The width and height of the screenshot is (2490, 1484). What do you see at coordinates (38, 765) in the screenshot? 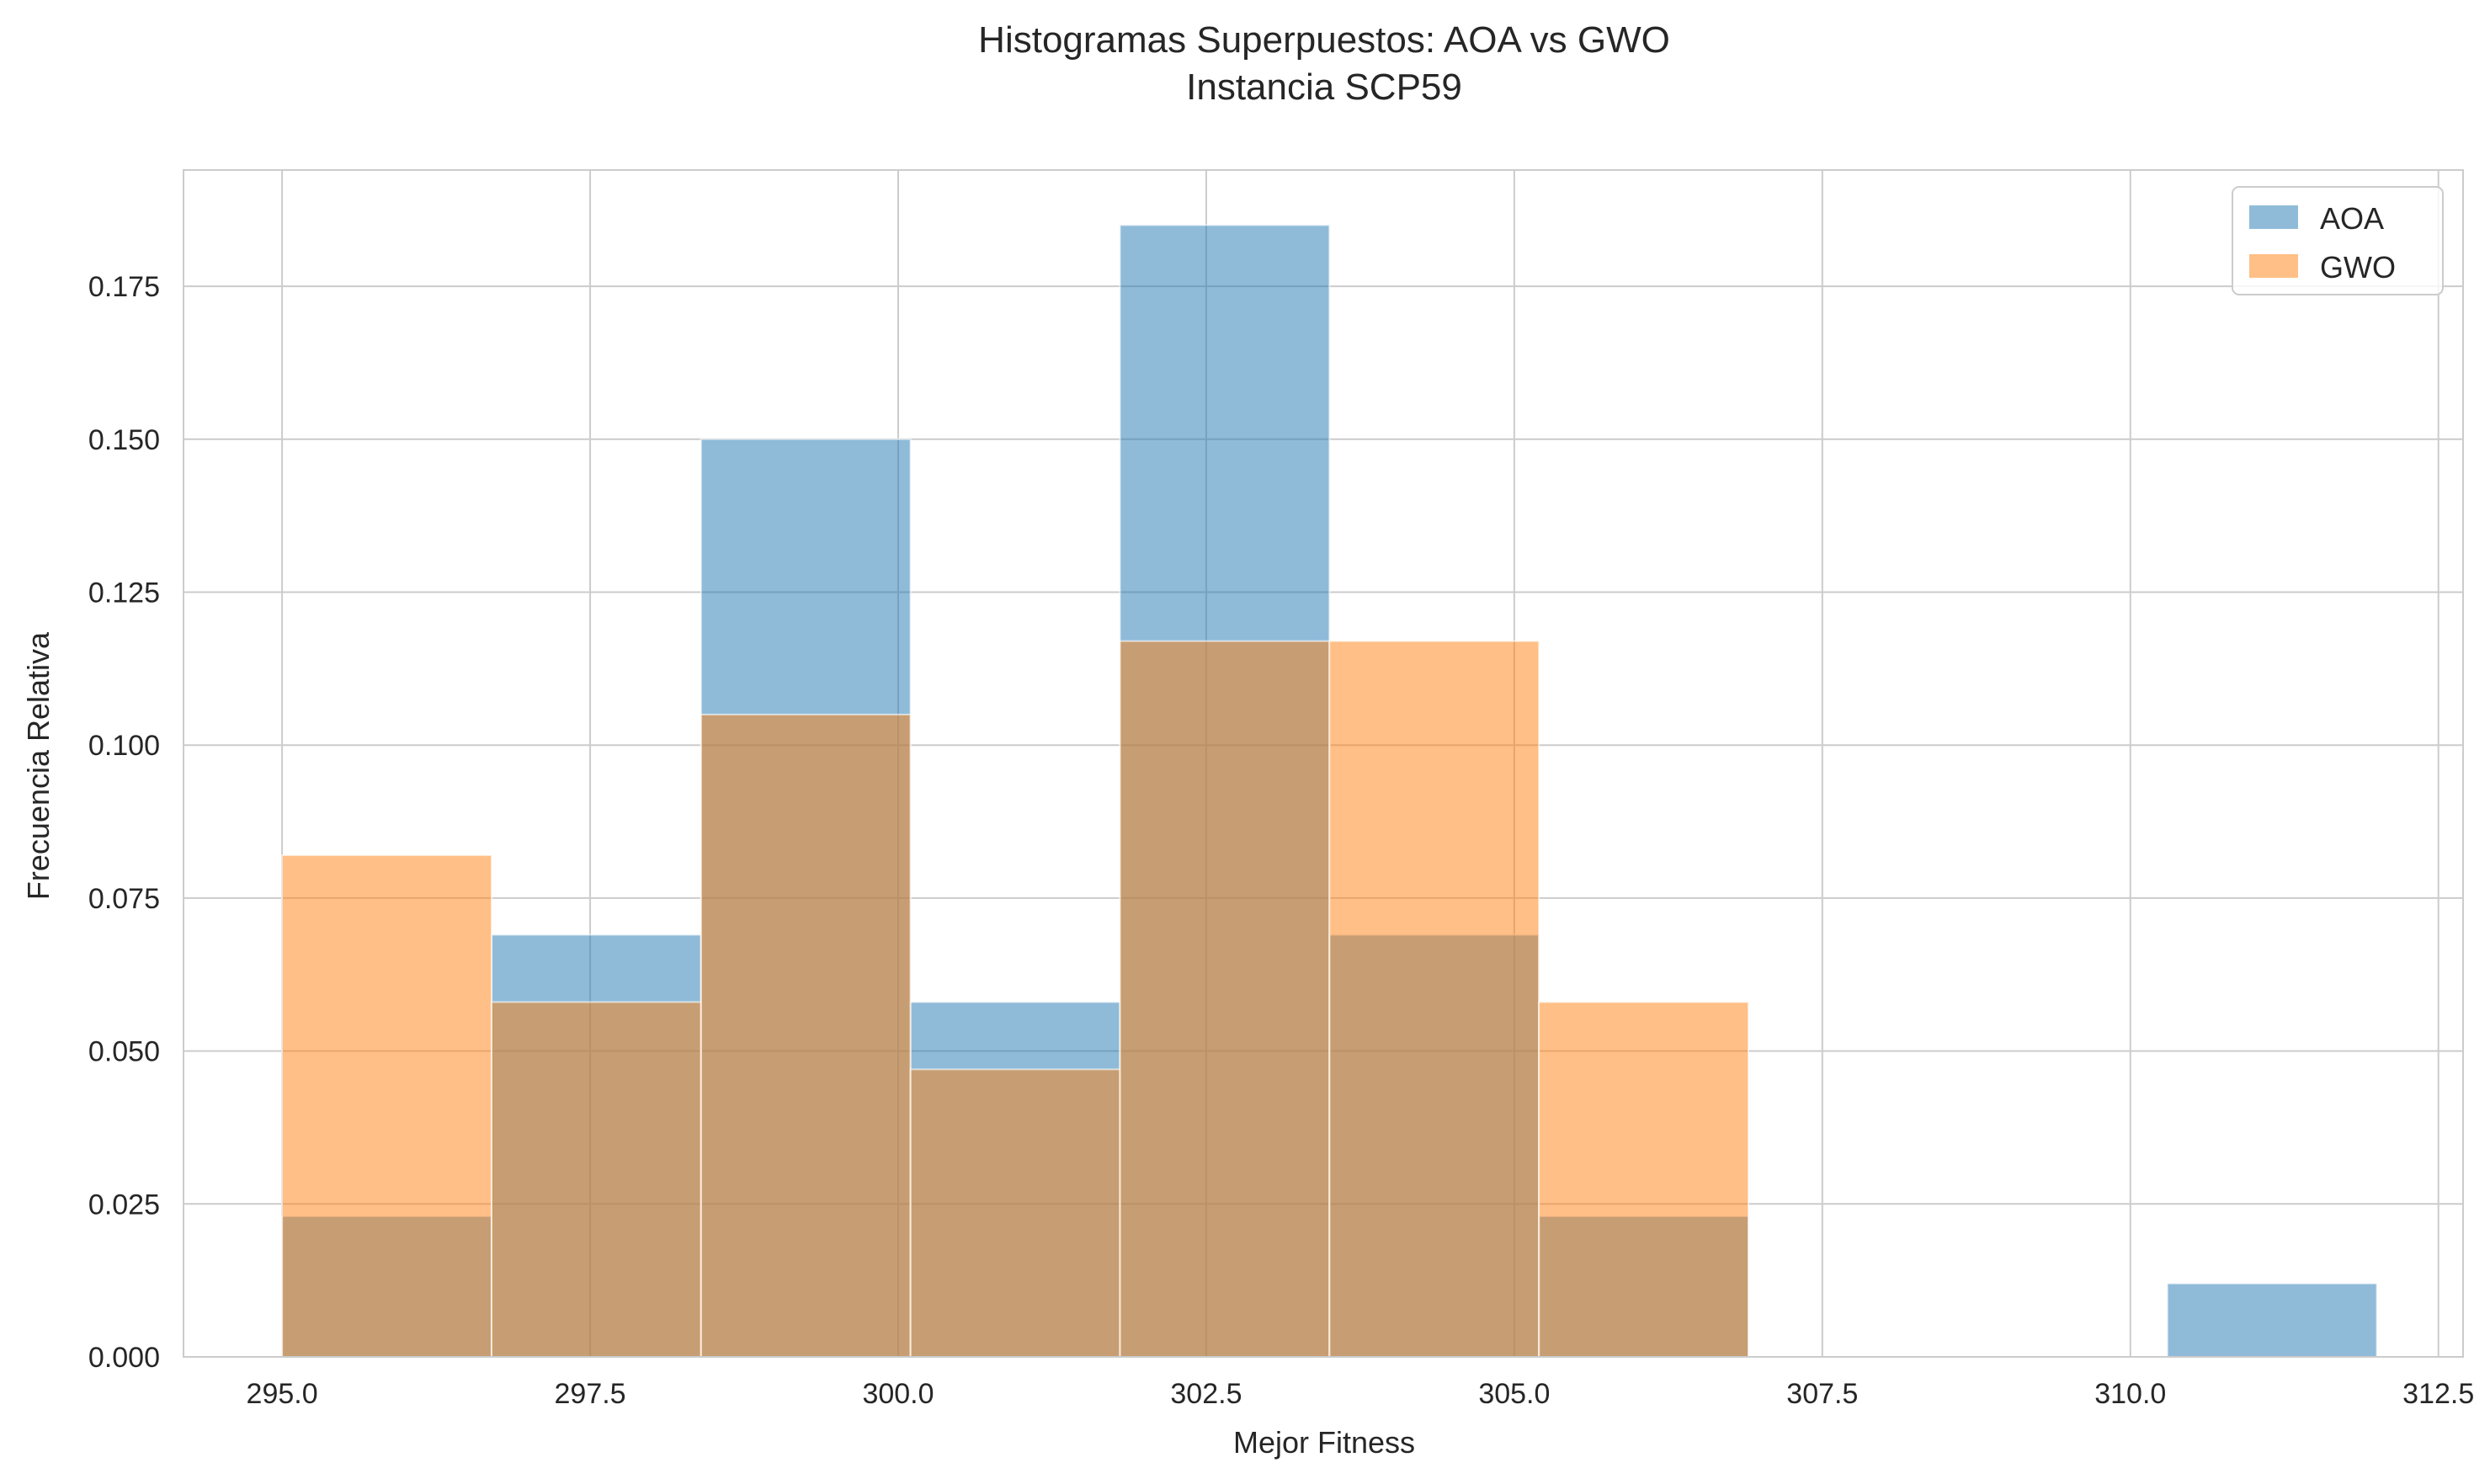
I see `y-axis-label: Frecuencia Relativa` at bounding box center [38, 765].